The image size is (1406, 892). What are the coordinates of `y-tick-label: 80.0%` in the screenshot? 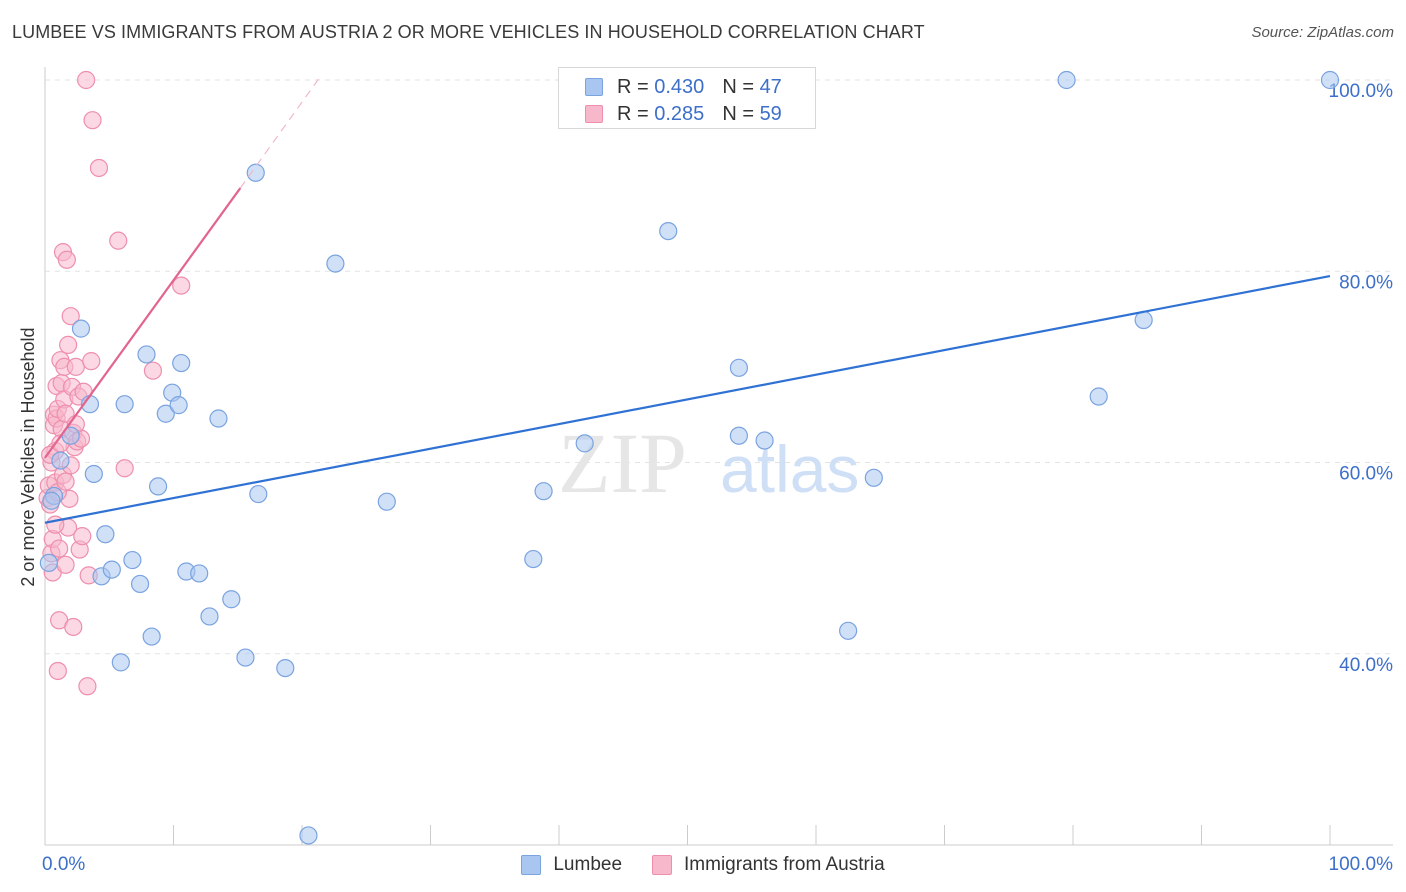 It's located at (1366, 282).